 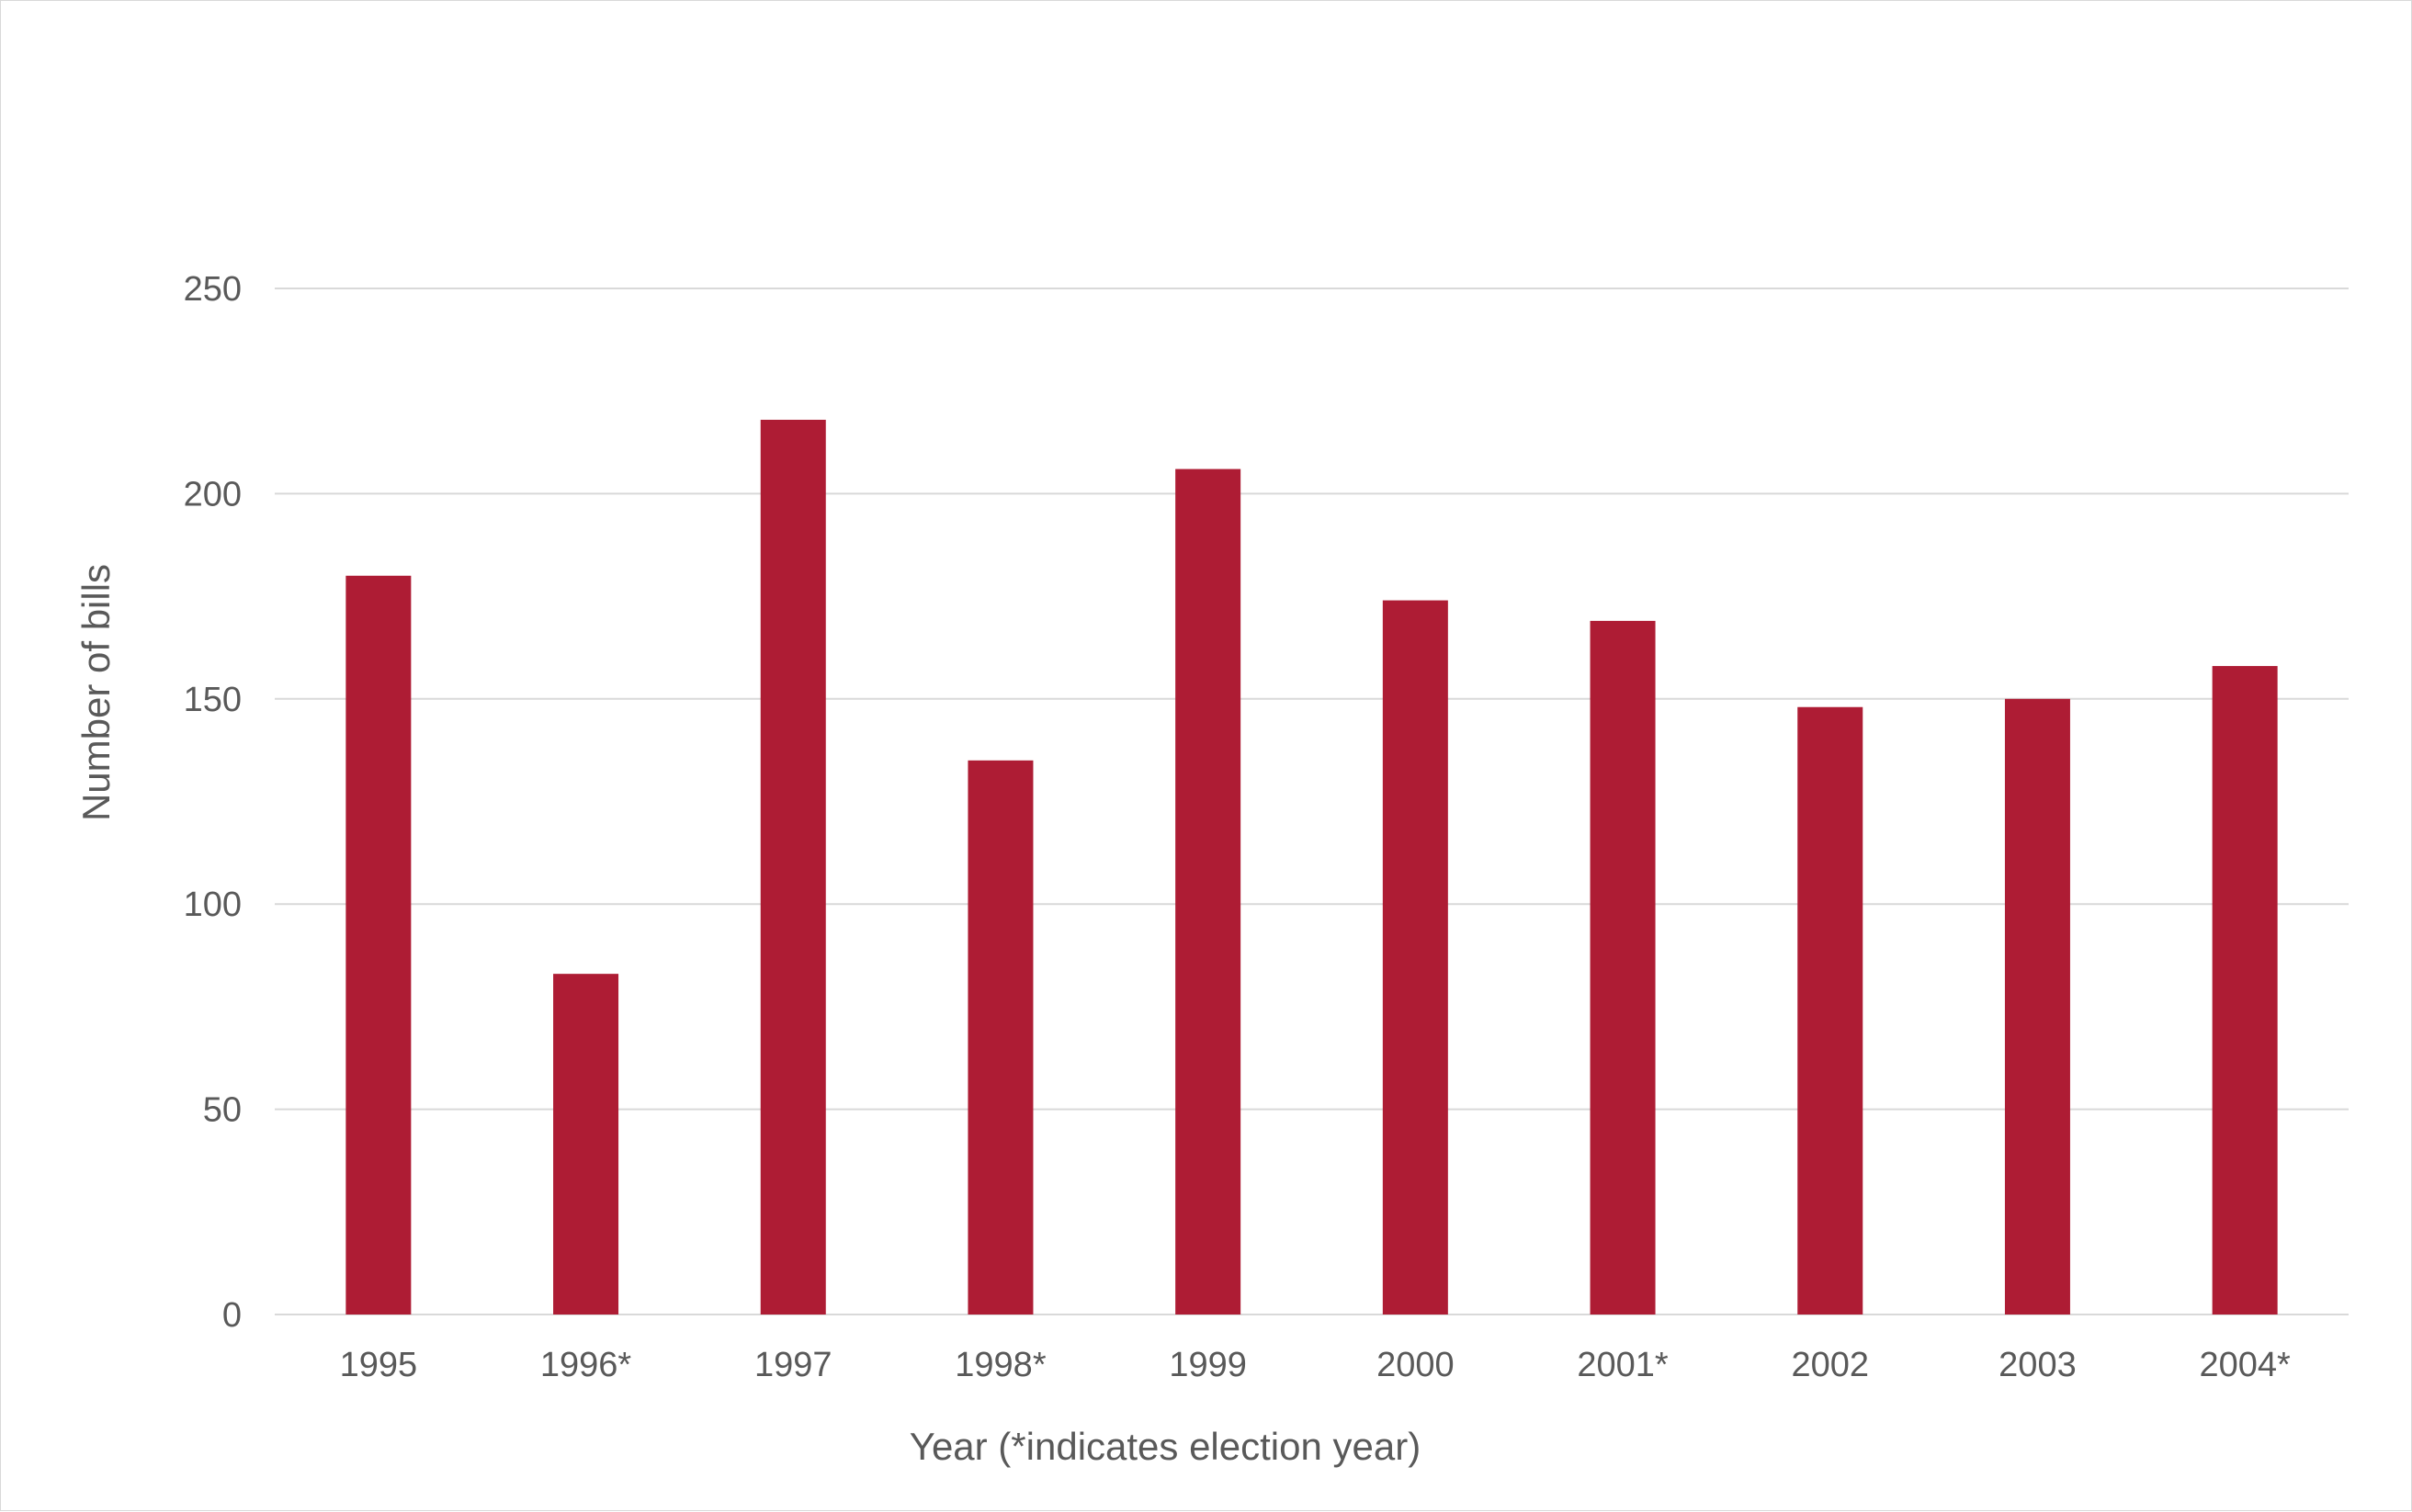 I want to click on bar-1996-election, so click(x=586, y=1144).